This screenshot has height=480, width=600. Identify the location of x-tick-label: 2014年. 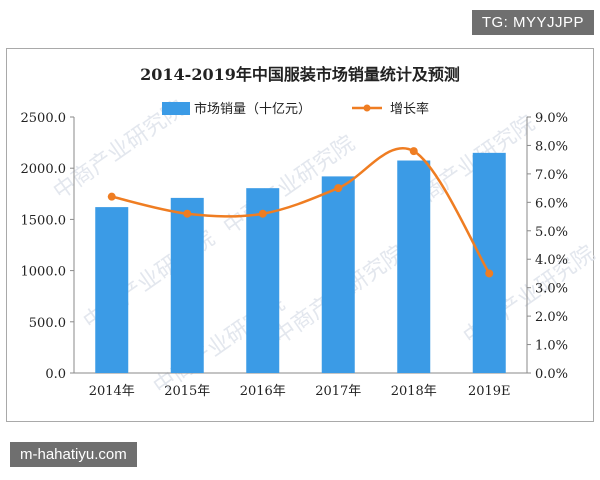
(112, 391).